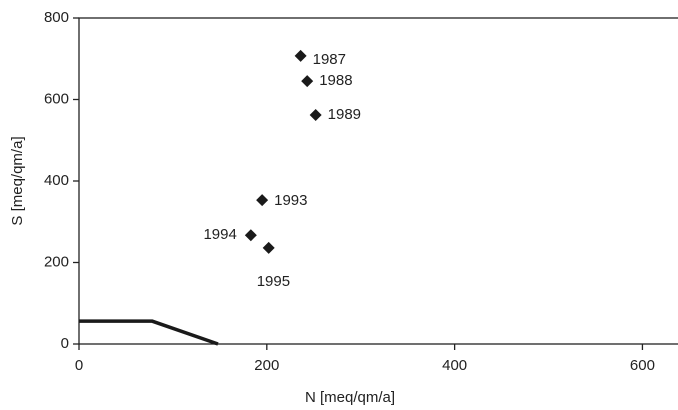 This screenshot has width=678, height=410. Describe the element at coordinates (273, 281) in the screenshot. I see `point-label: 1995` at that location.